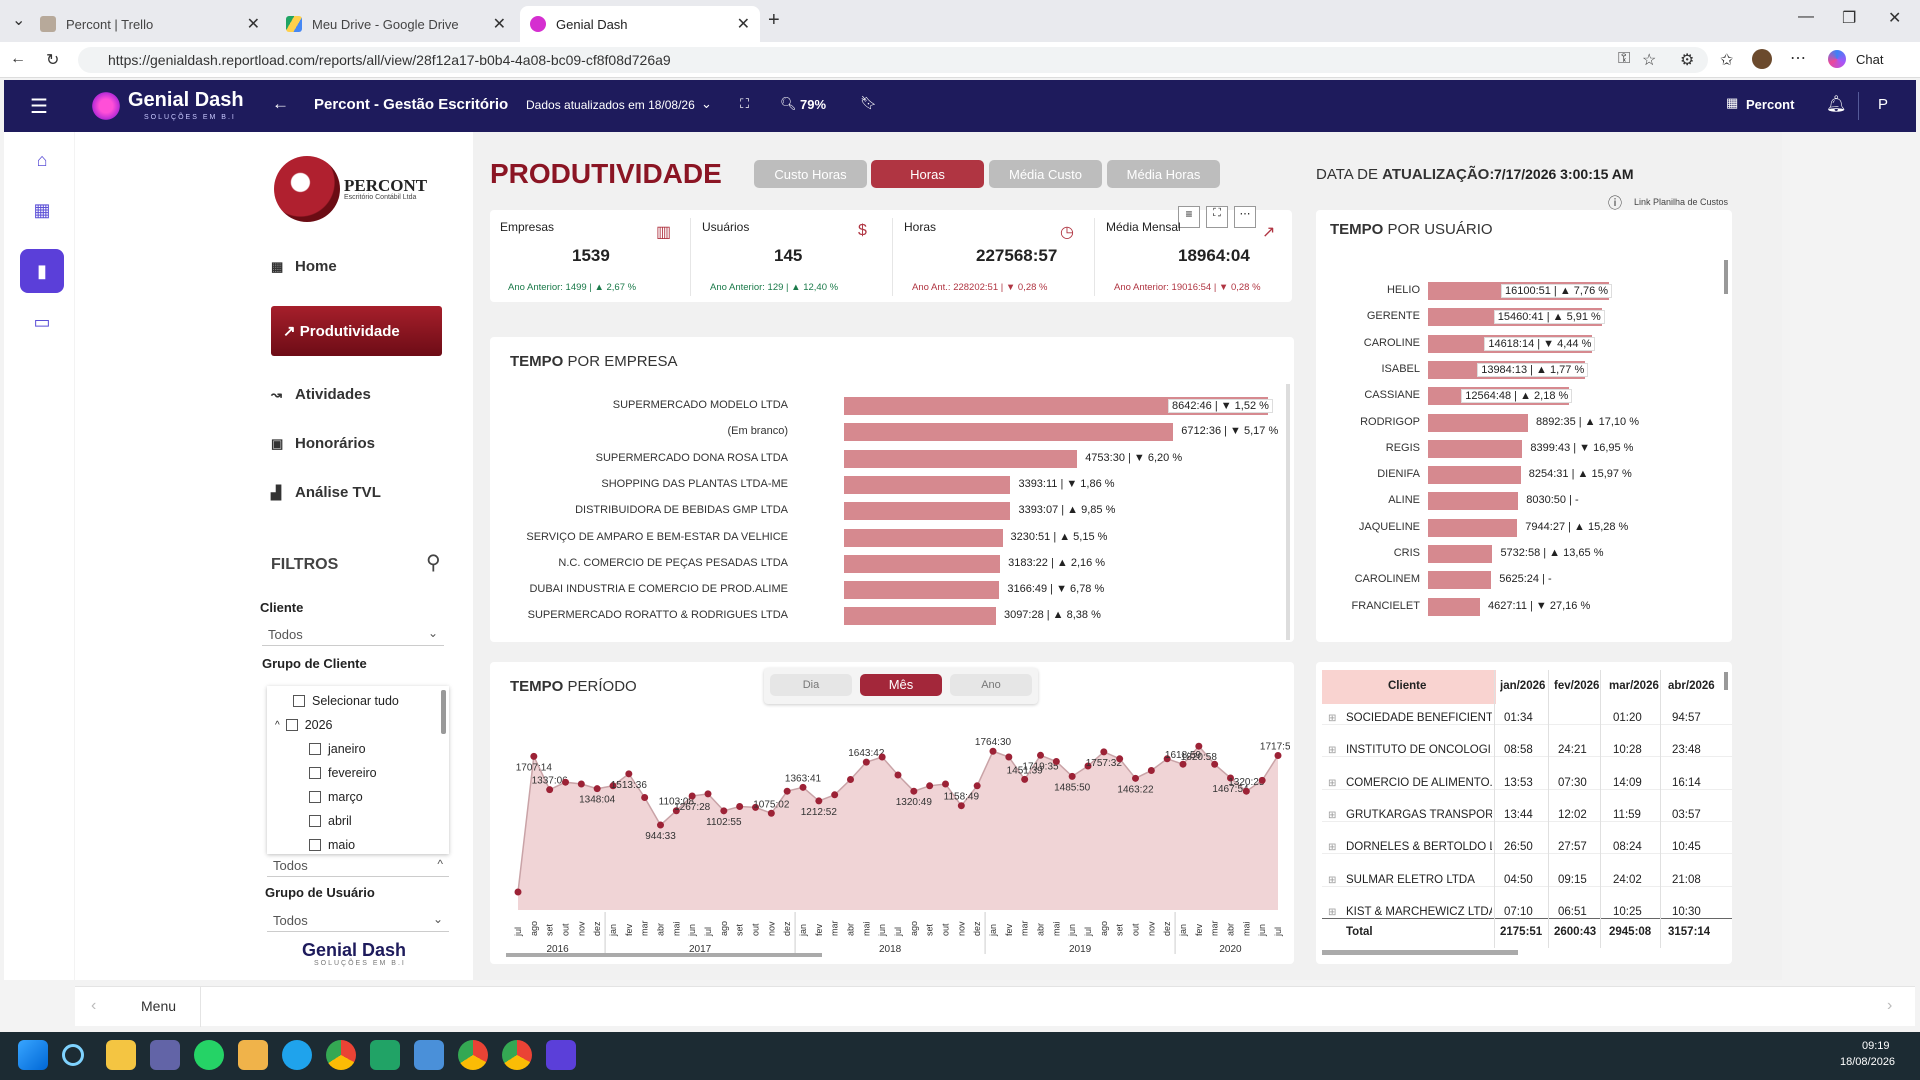 The height and width of the screenshot is (1080, 1920). I want to click on edge-icon, so click(297, 1055).